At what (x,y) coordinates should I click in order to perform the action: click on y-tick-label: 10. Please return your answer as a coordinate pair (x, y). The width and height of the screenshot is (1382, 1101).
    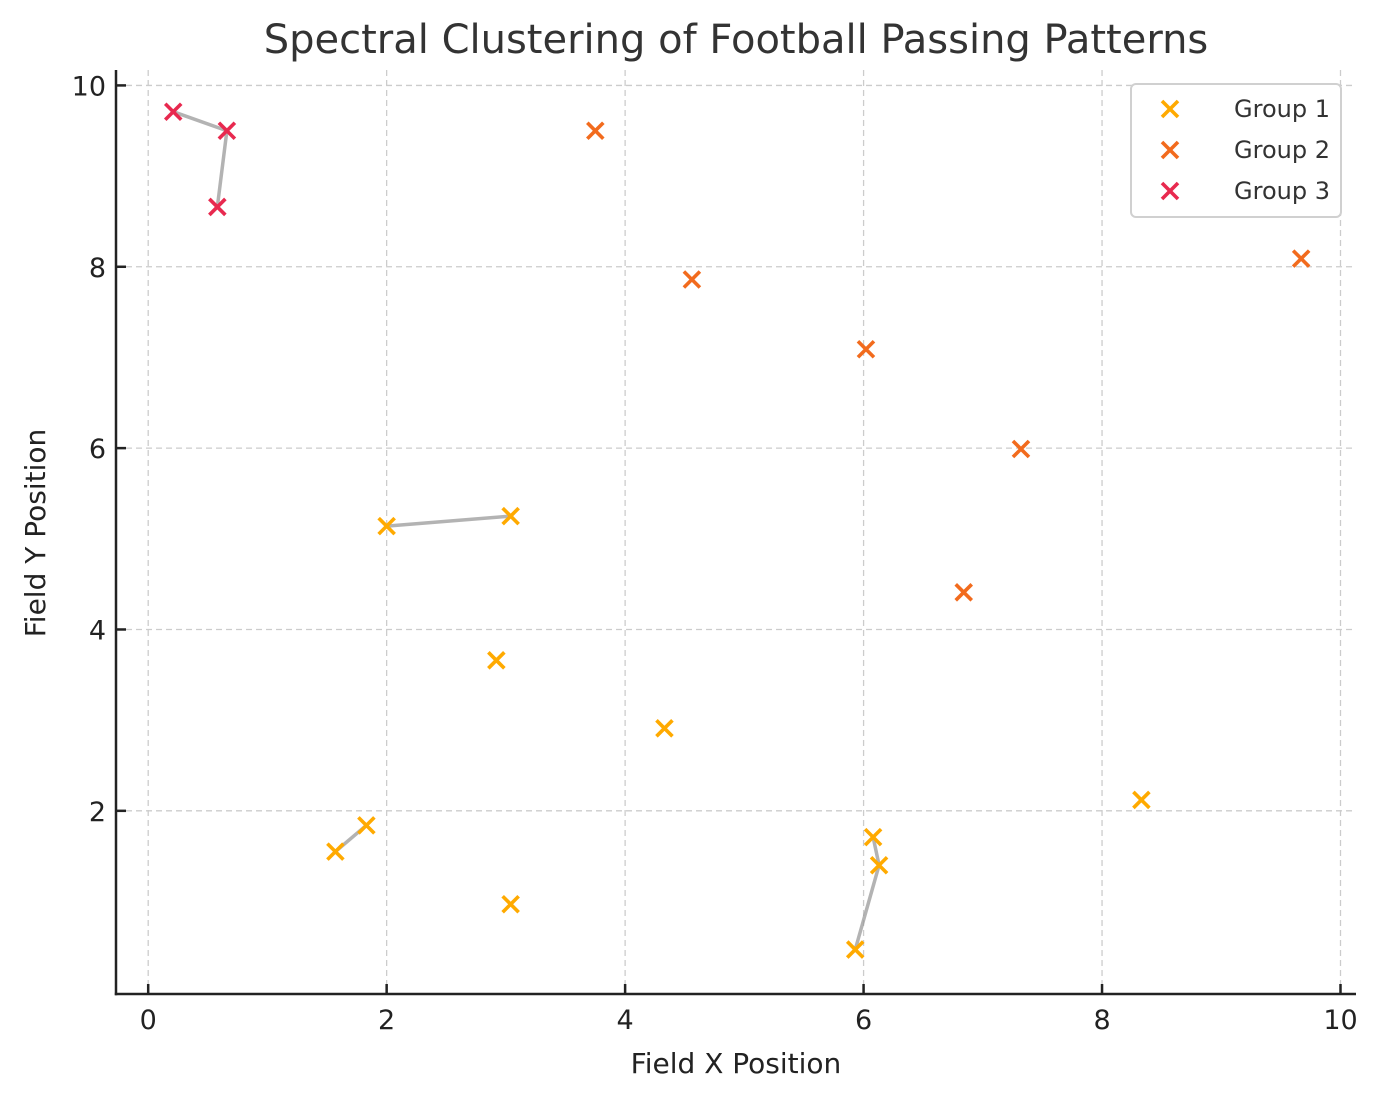
    Looking at the image, I should click on (89, 86).